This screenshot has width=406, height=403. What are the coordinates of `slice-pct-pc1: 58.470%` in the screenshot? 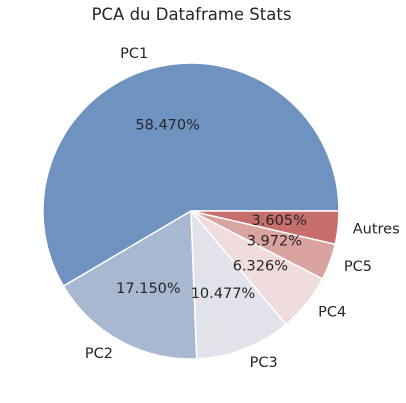 It's located at (167, 125).